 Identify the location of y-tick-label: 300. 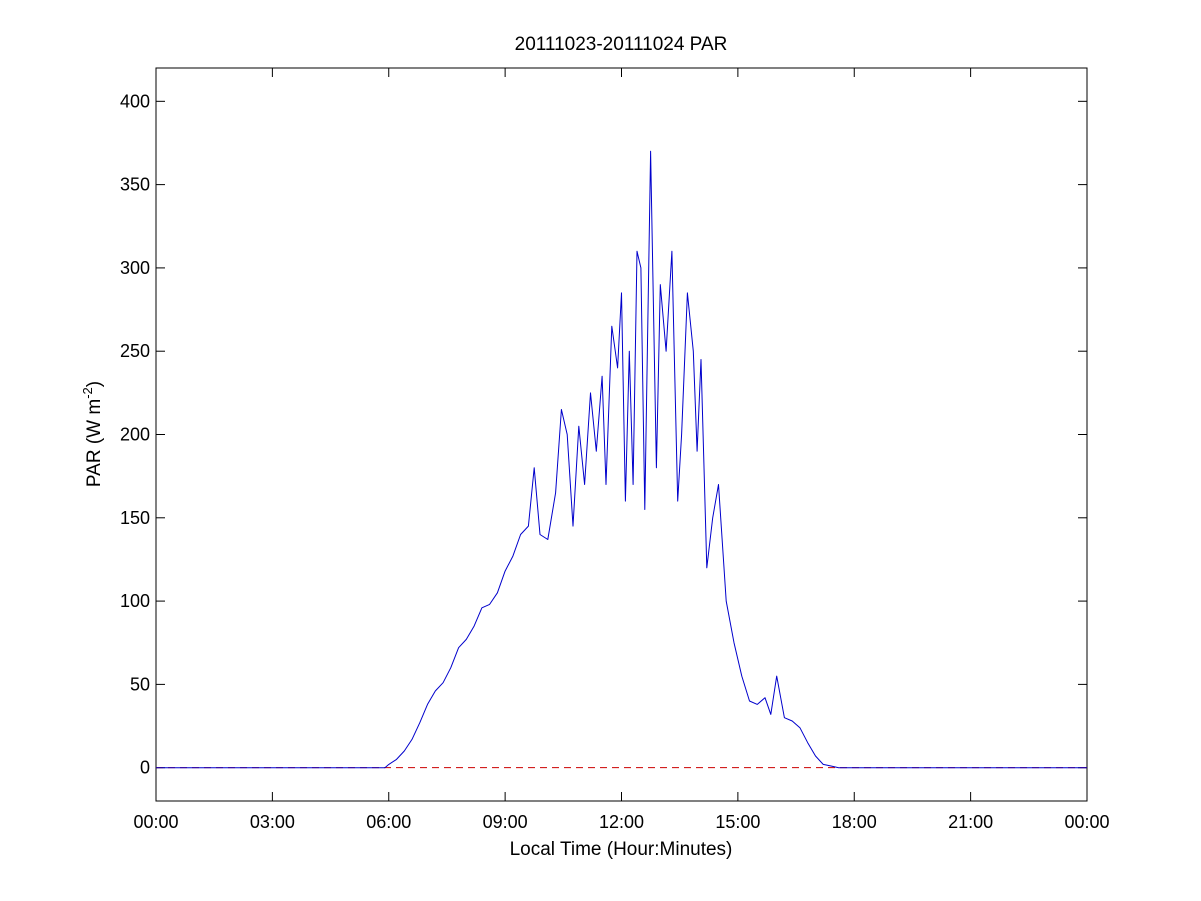
(135, 268).